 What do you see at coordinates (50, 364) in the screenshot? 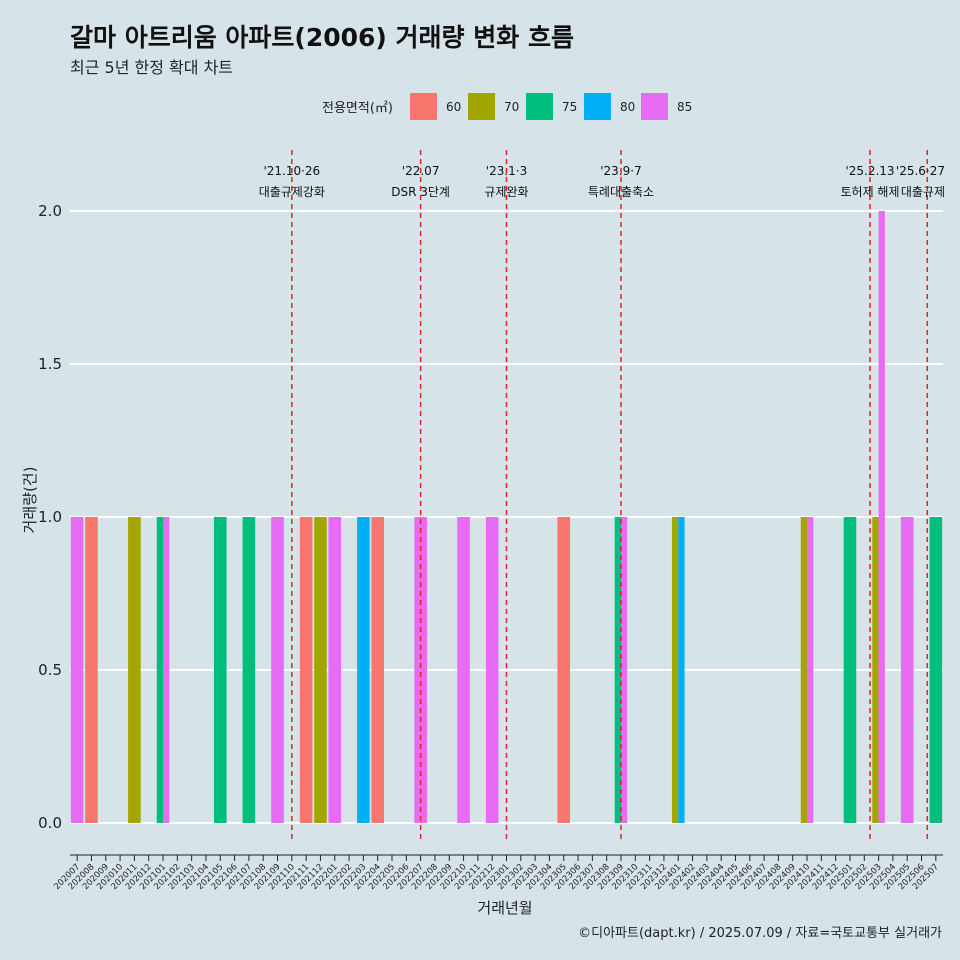
I see `y-tick-label: 1.5` at bounding box center [50, 364].